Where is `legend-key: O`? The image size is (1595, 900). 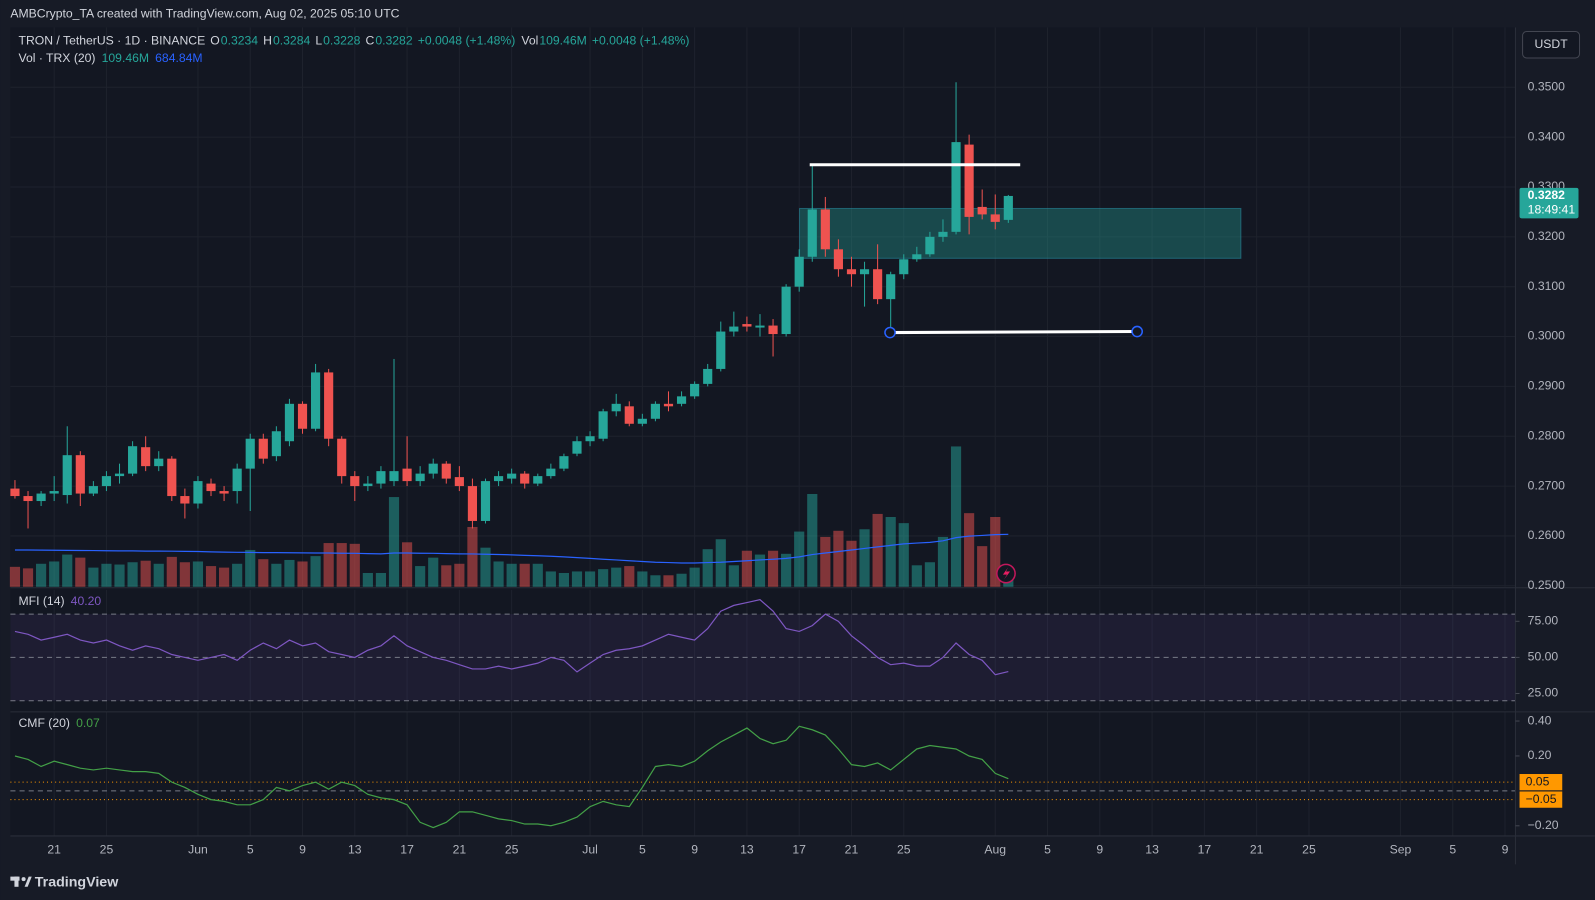
legend-key: O is located at coordinates (214, 41).